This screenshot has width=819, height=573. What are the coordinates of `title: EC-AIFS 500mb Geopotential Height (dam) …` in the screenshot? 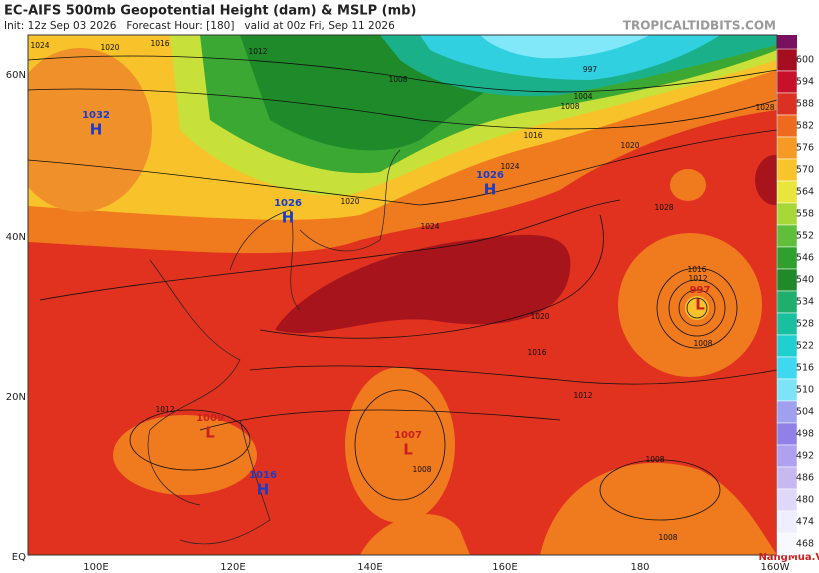 It's located at (210, 11).